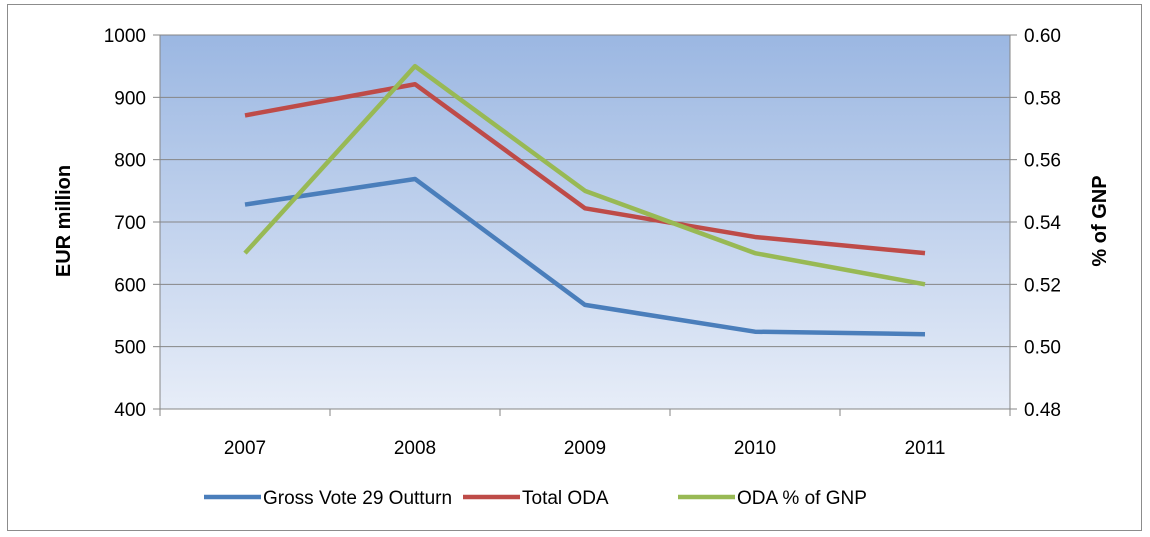  What do you see at coordinates (1042, 161) in the screenshot?
I see `y-tick-label-right: 0.56` at bounding box center [1042, 161].